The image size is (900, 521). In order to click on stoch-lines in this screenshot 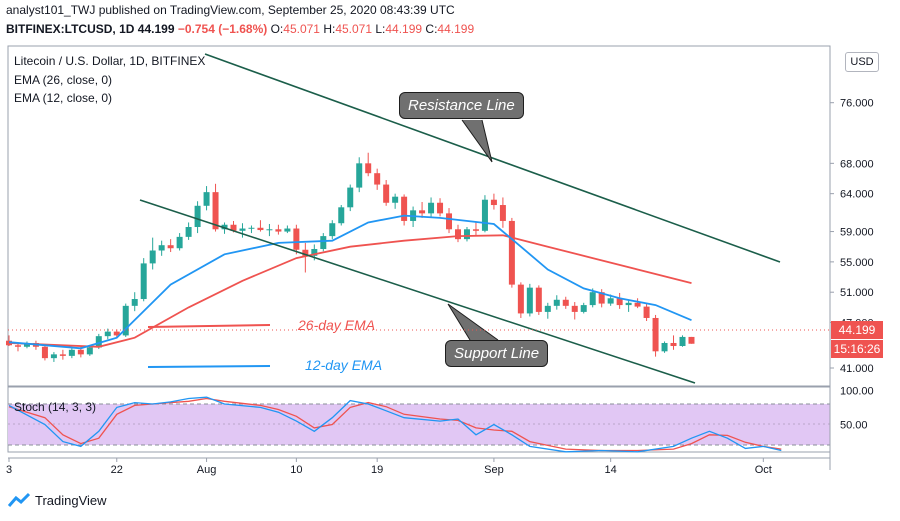, I will do `click(395, 424)`.